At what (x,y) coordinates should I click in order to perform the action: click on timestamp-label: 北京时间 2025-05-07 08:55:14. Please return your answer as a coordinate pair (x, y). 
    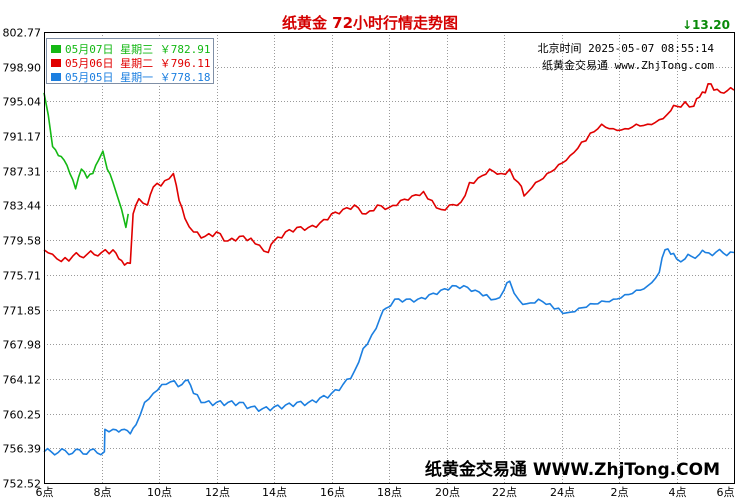
    Looking at the image, I should click on (625, 48).